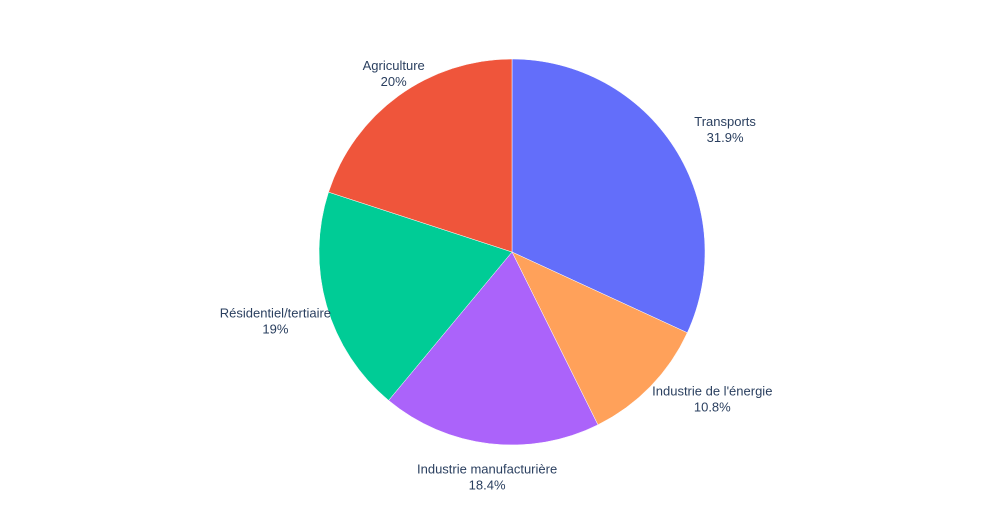 Image resolution: width=985 pixels, height=525 pixels. I want to click on slice-label-1: Industrie de l'énergie 10.8%, so click(712, 399).